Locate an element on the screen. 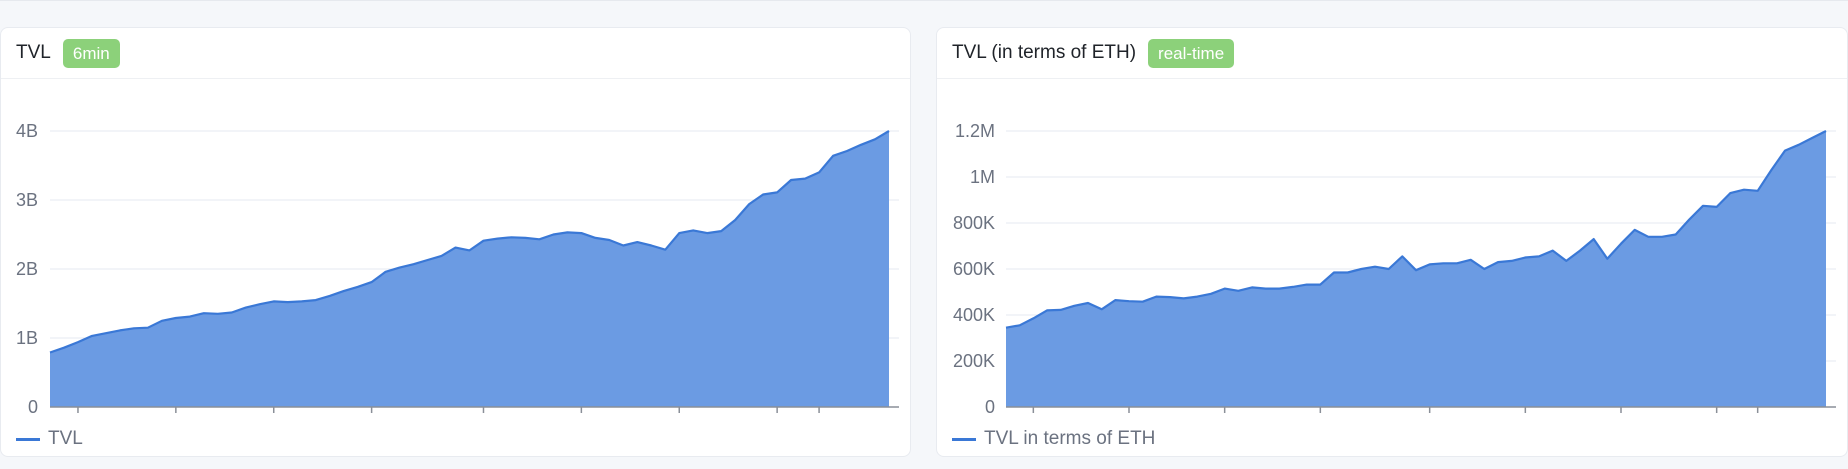  update-badge: real-time is located at coordinates (1191, 53).